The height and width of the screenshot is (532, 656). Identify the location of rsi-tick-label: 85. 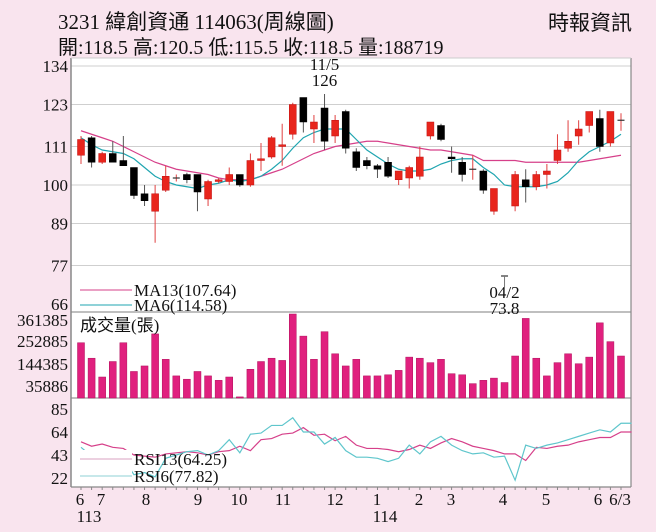
(59, 409).